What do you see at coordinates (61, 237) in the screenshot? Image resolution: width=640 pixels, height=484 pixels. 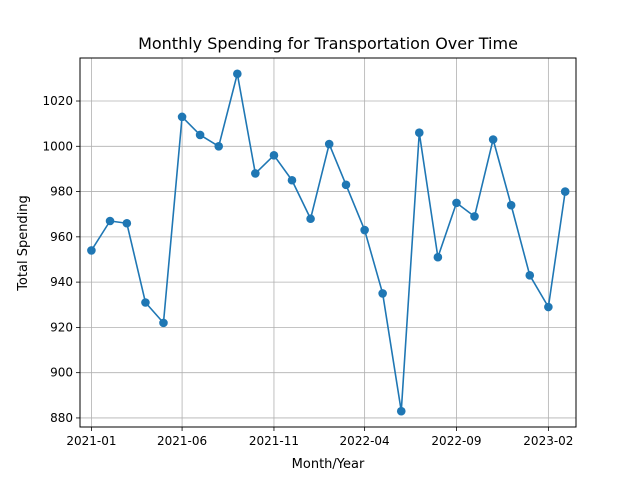 I see `y-tick-label: 960` at bounding box center [61, 237].